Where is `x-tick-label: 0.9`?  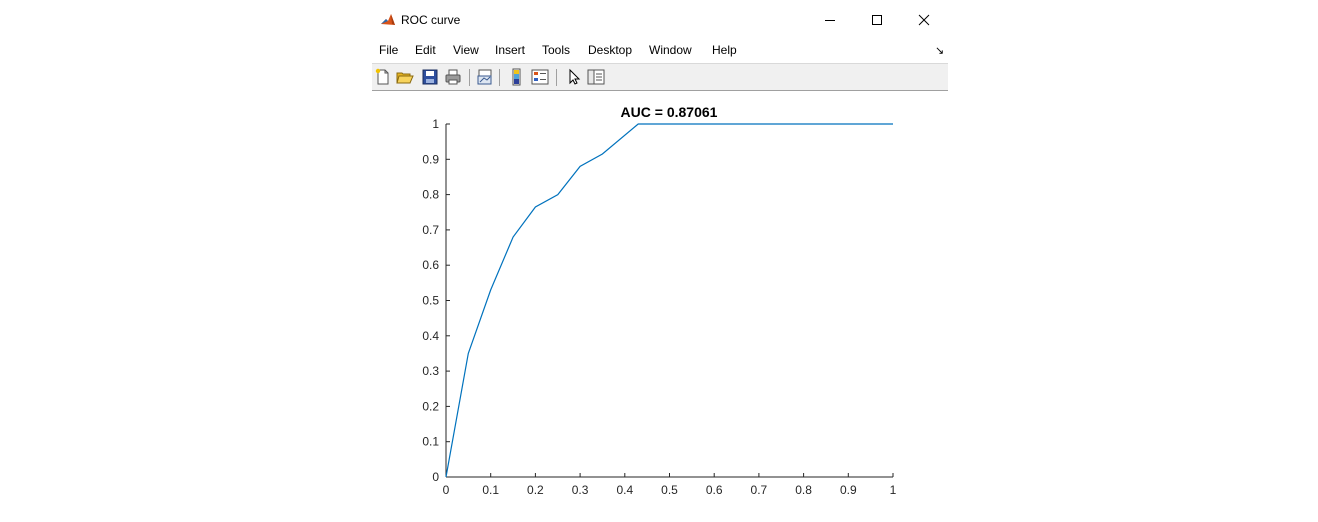
x-tick-label: 0.9 is located at coordinates (848, 490).